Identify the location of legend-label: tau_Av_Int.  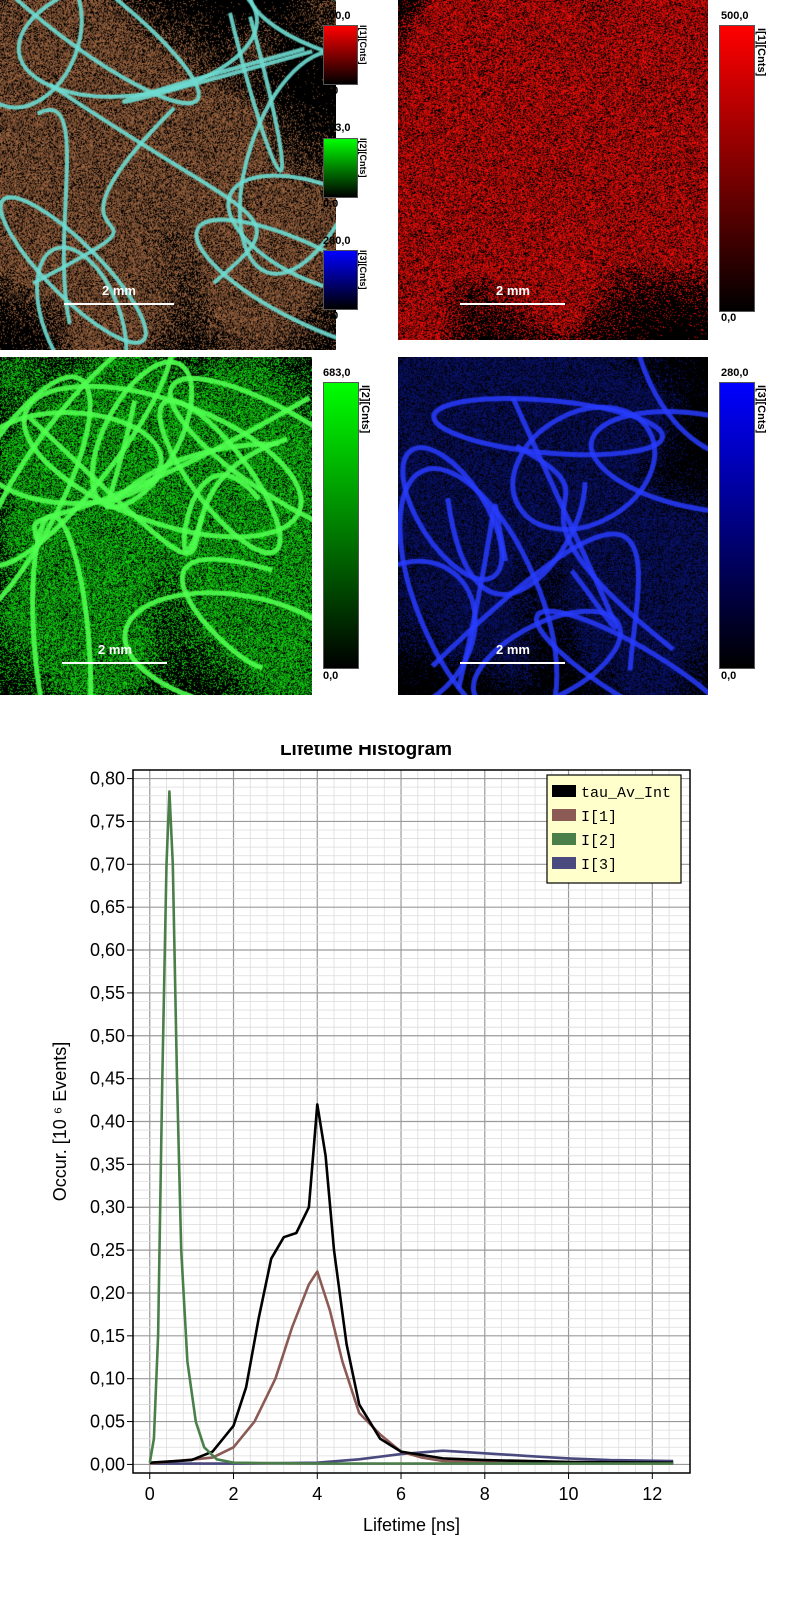
(626, 793).